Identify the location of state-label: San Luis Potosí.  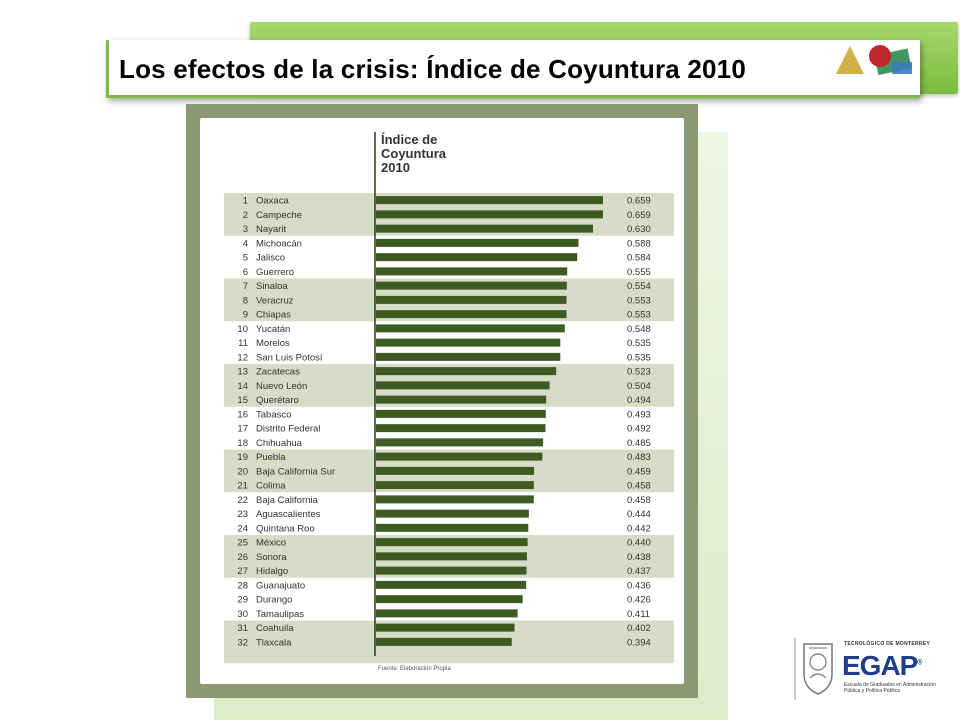
(289, 357).